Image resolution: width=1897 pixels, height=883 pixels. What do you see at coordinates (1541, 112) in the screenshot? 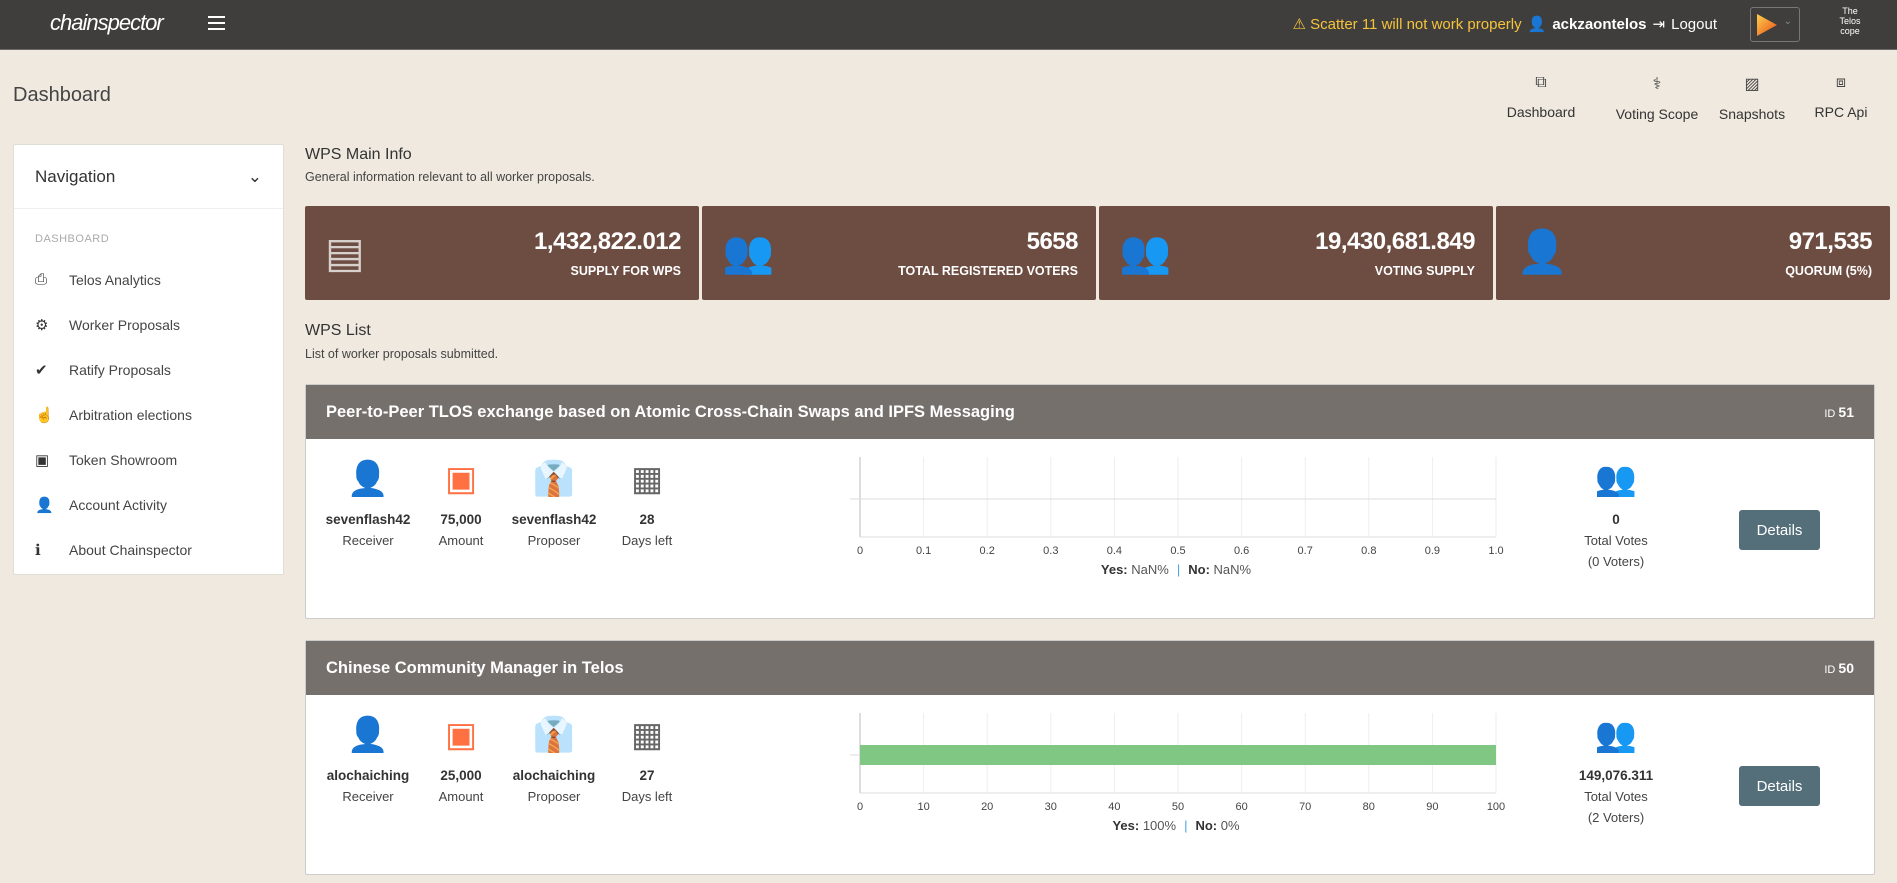
I see `quick-nav-label: Dashboard` at bounding box center [1541, 112].